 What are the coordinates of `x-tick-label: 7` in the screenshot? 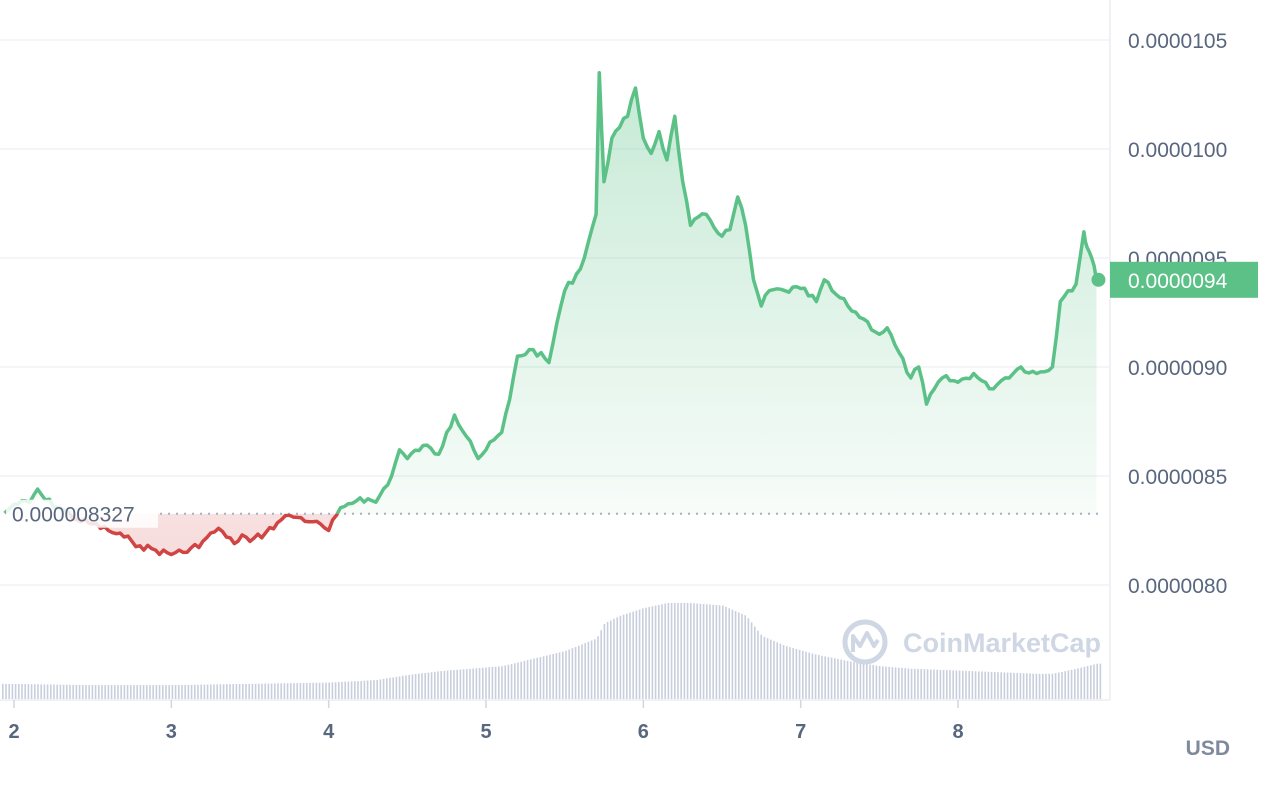 It's located at (800, 732).